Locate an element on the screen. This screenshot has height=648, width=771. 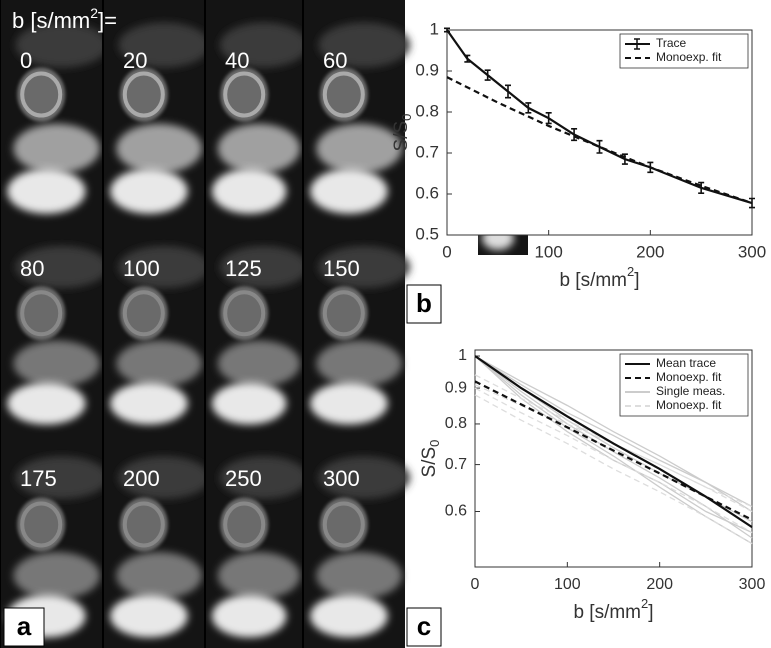
legend-label: Monoexp. fit is located at coordinates (689, 377).